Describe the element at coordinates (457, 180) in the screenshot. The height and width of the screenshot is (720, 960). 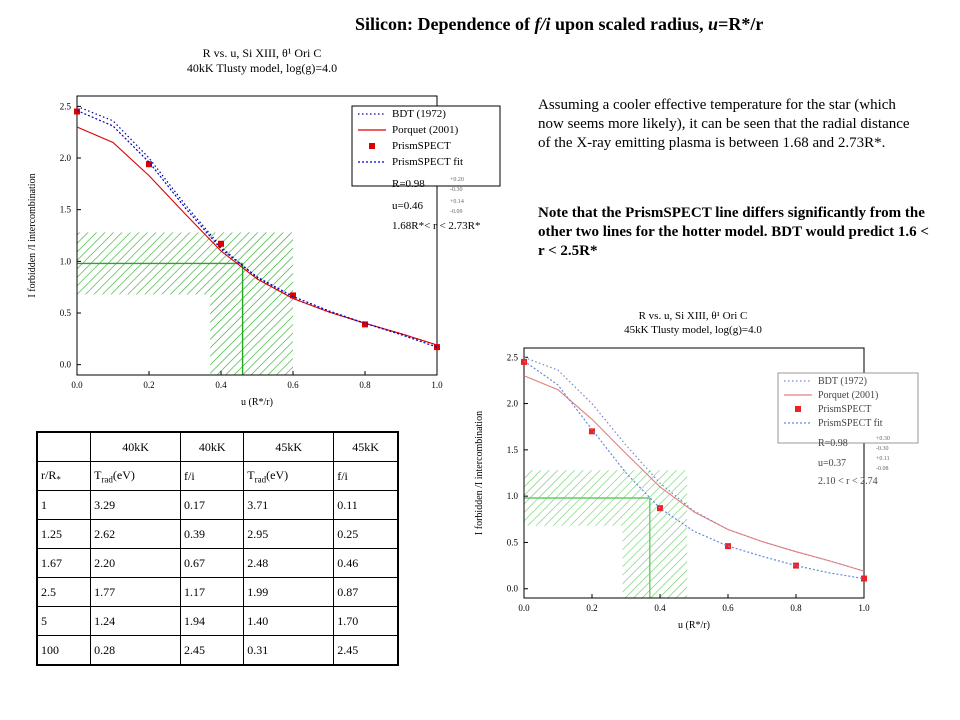
I see `r-error-plus: +0.20` at that location.